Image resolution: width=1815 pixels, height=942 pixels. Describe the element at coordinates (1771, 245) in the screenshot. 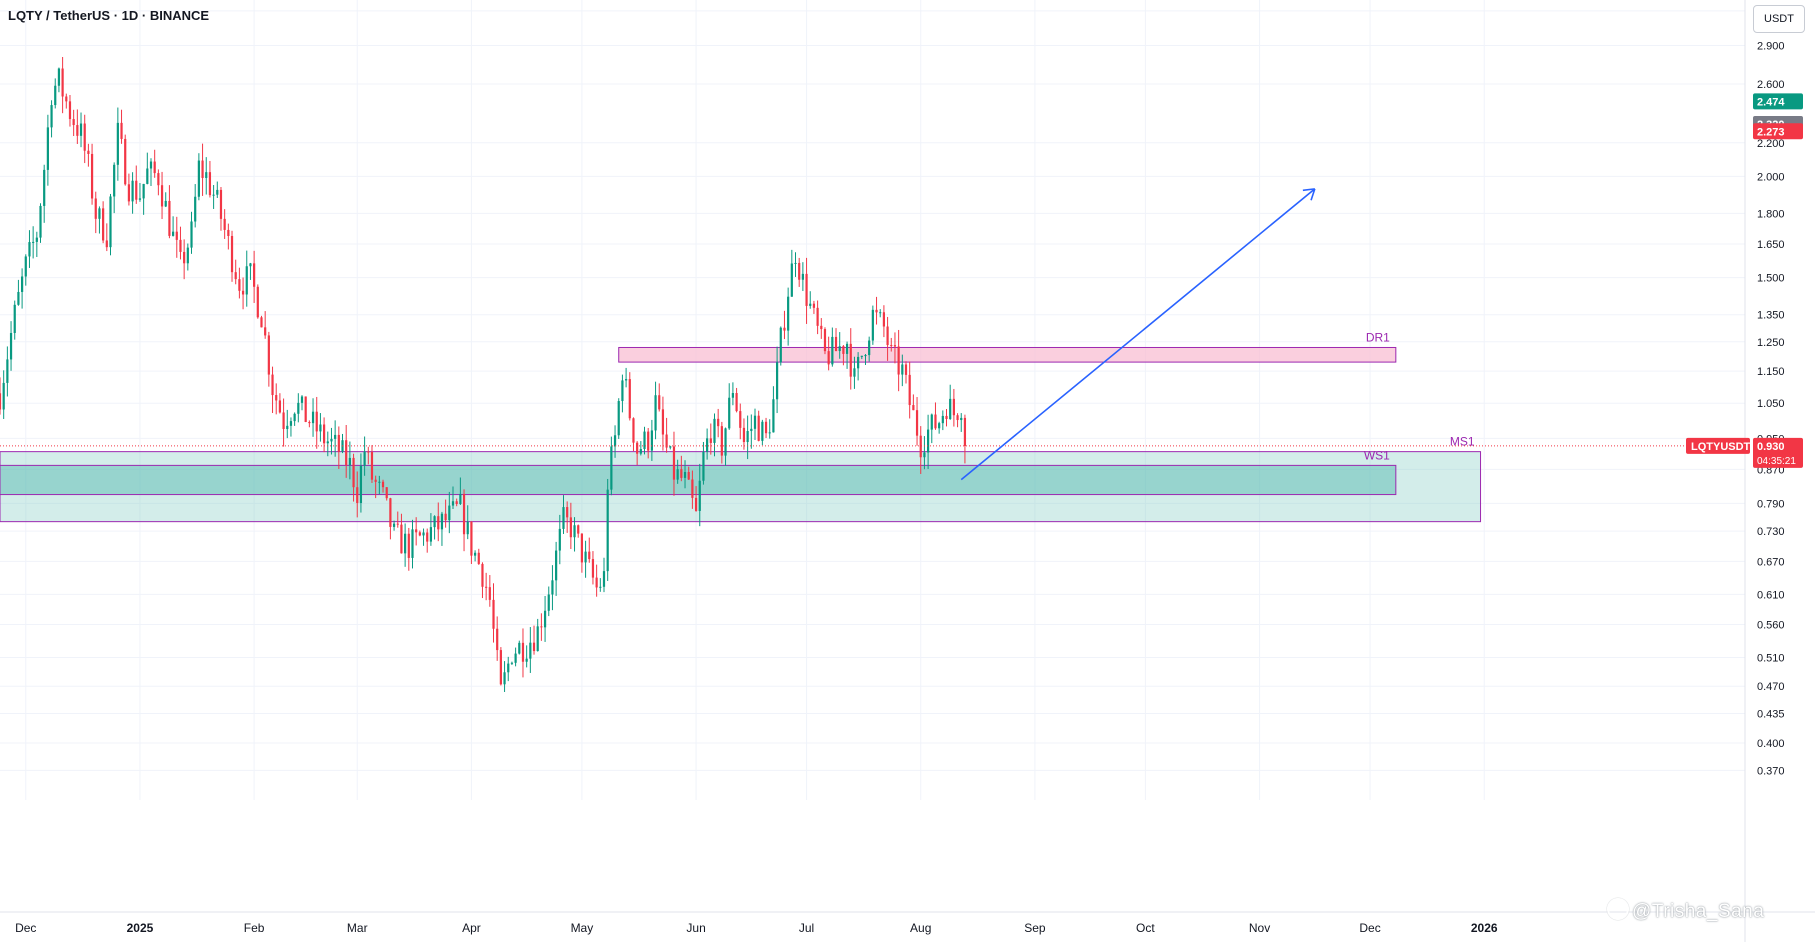

I see `y-tick-label: 1.650` at that location.